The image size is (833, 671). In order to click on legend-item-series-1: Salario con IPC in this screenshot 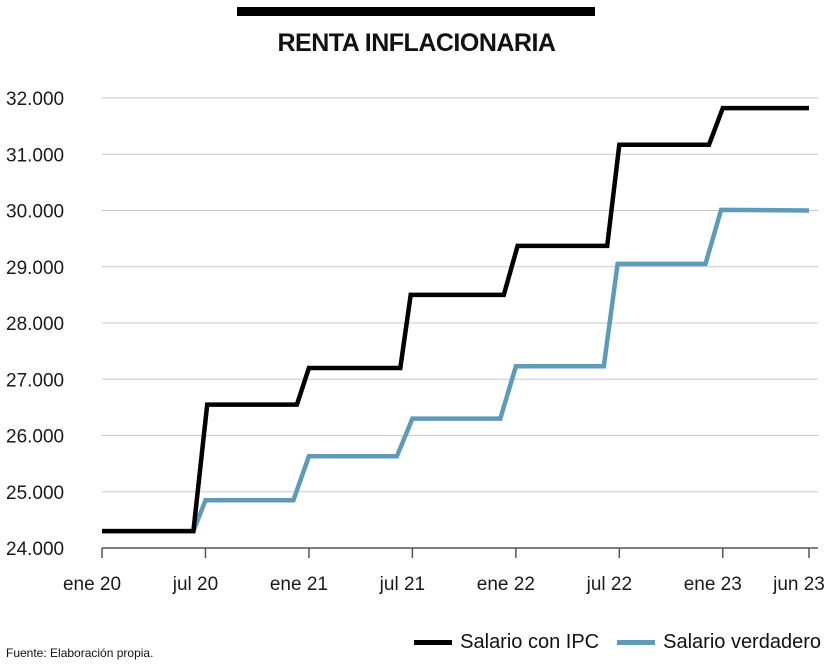, I will do `click(506, 642)`.